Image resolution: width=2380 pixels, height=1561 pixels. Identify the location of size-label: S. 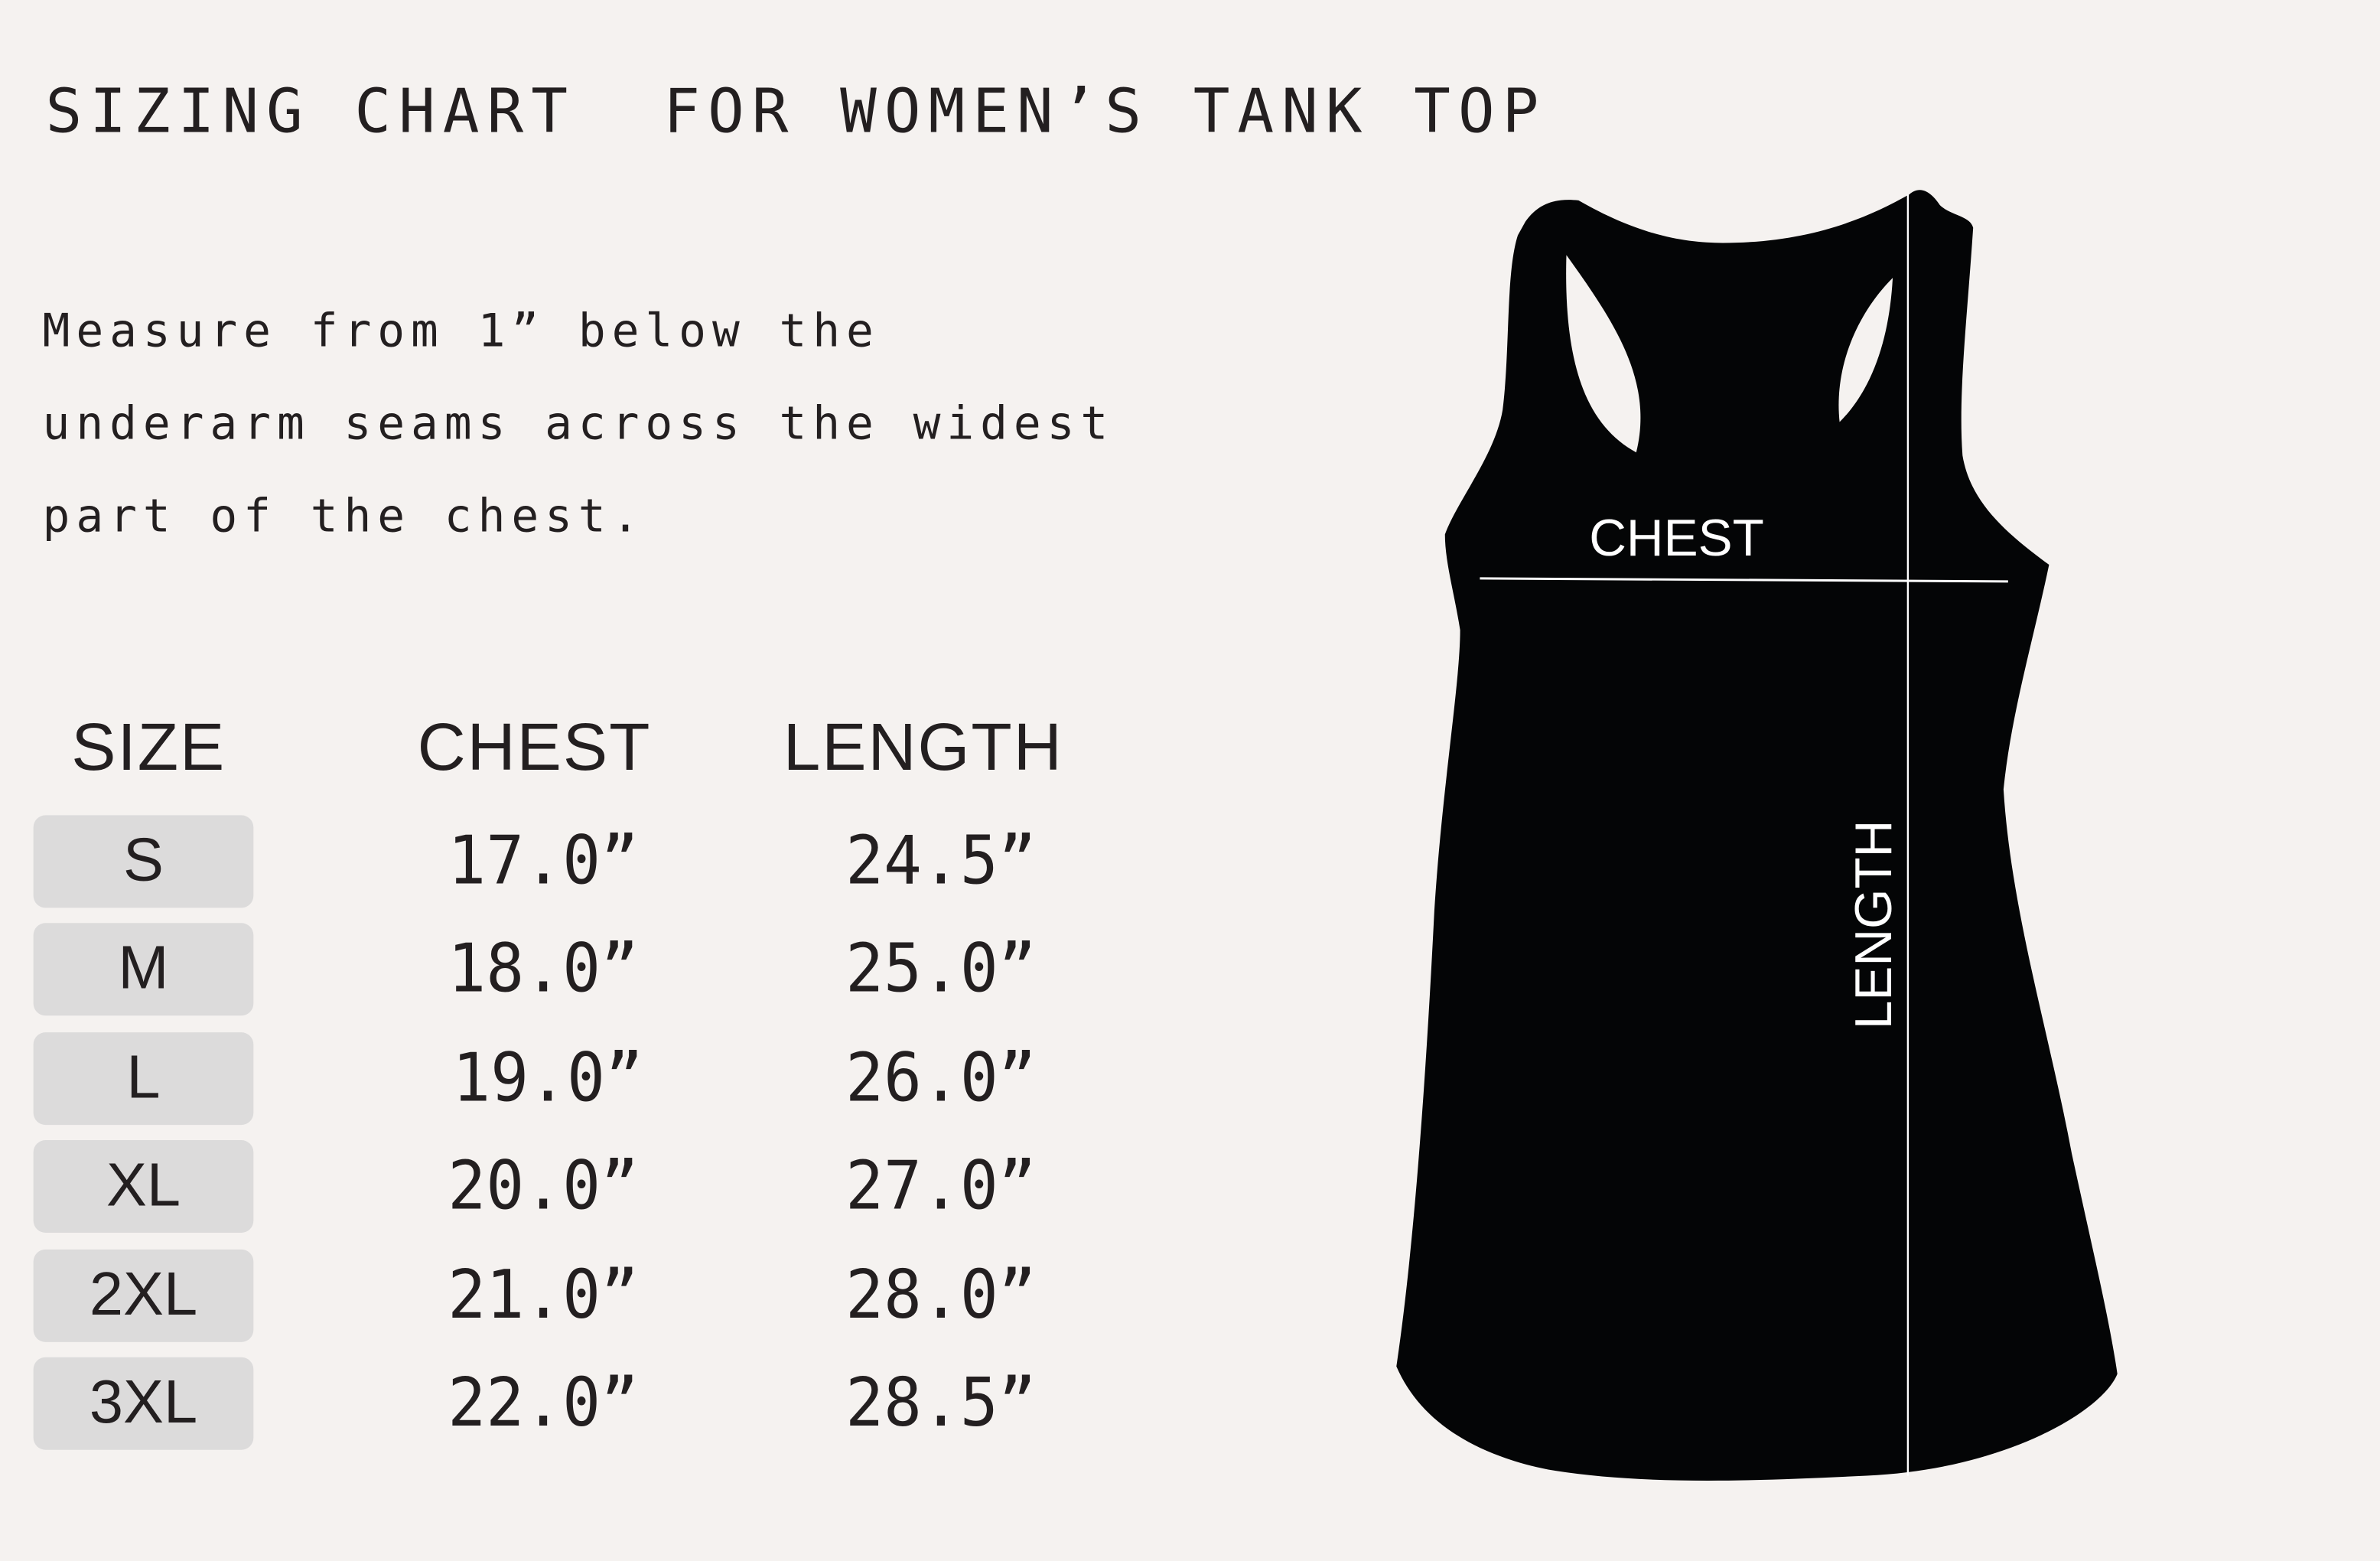
(143, 861).